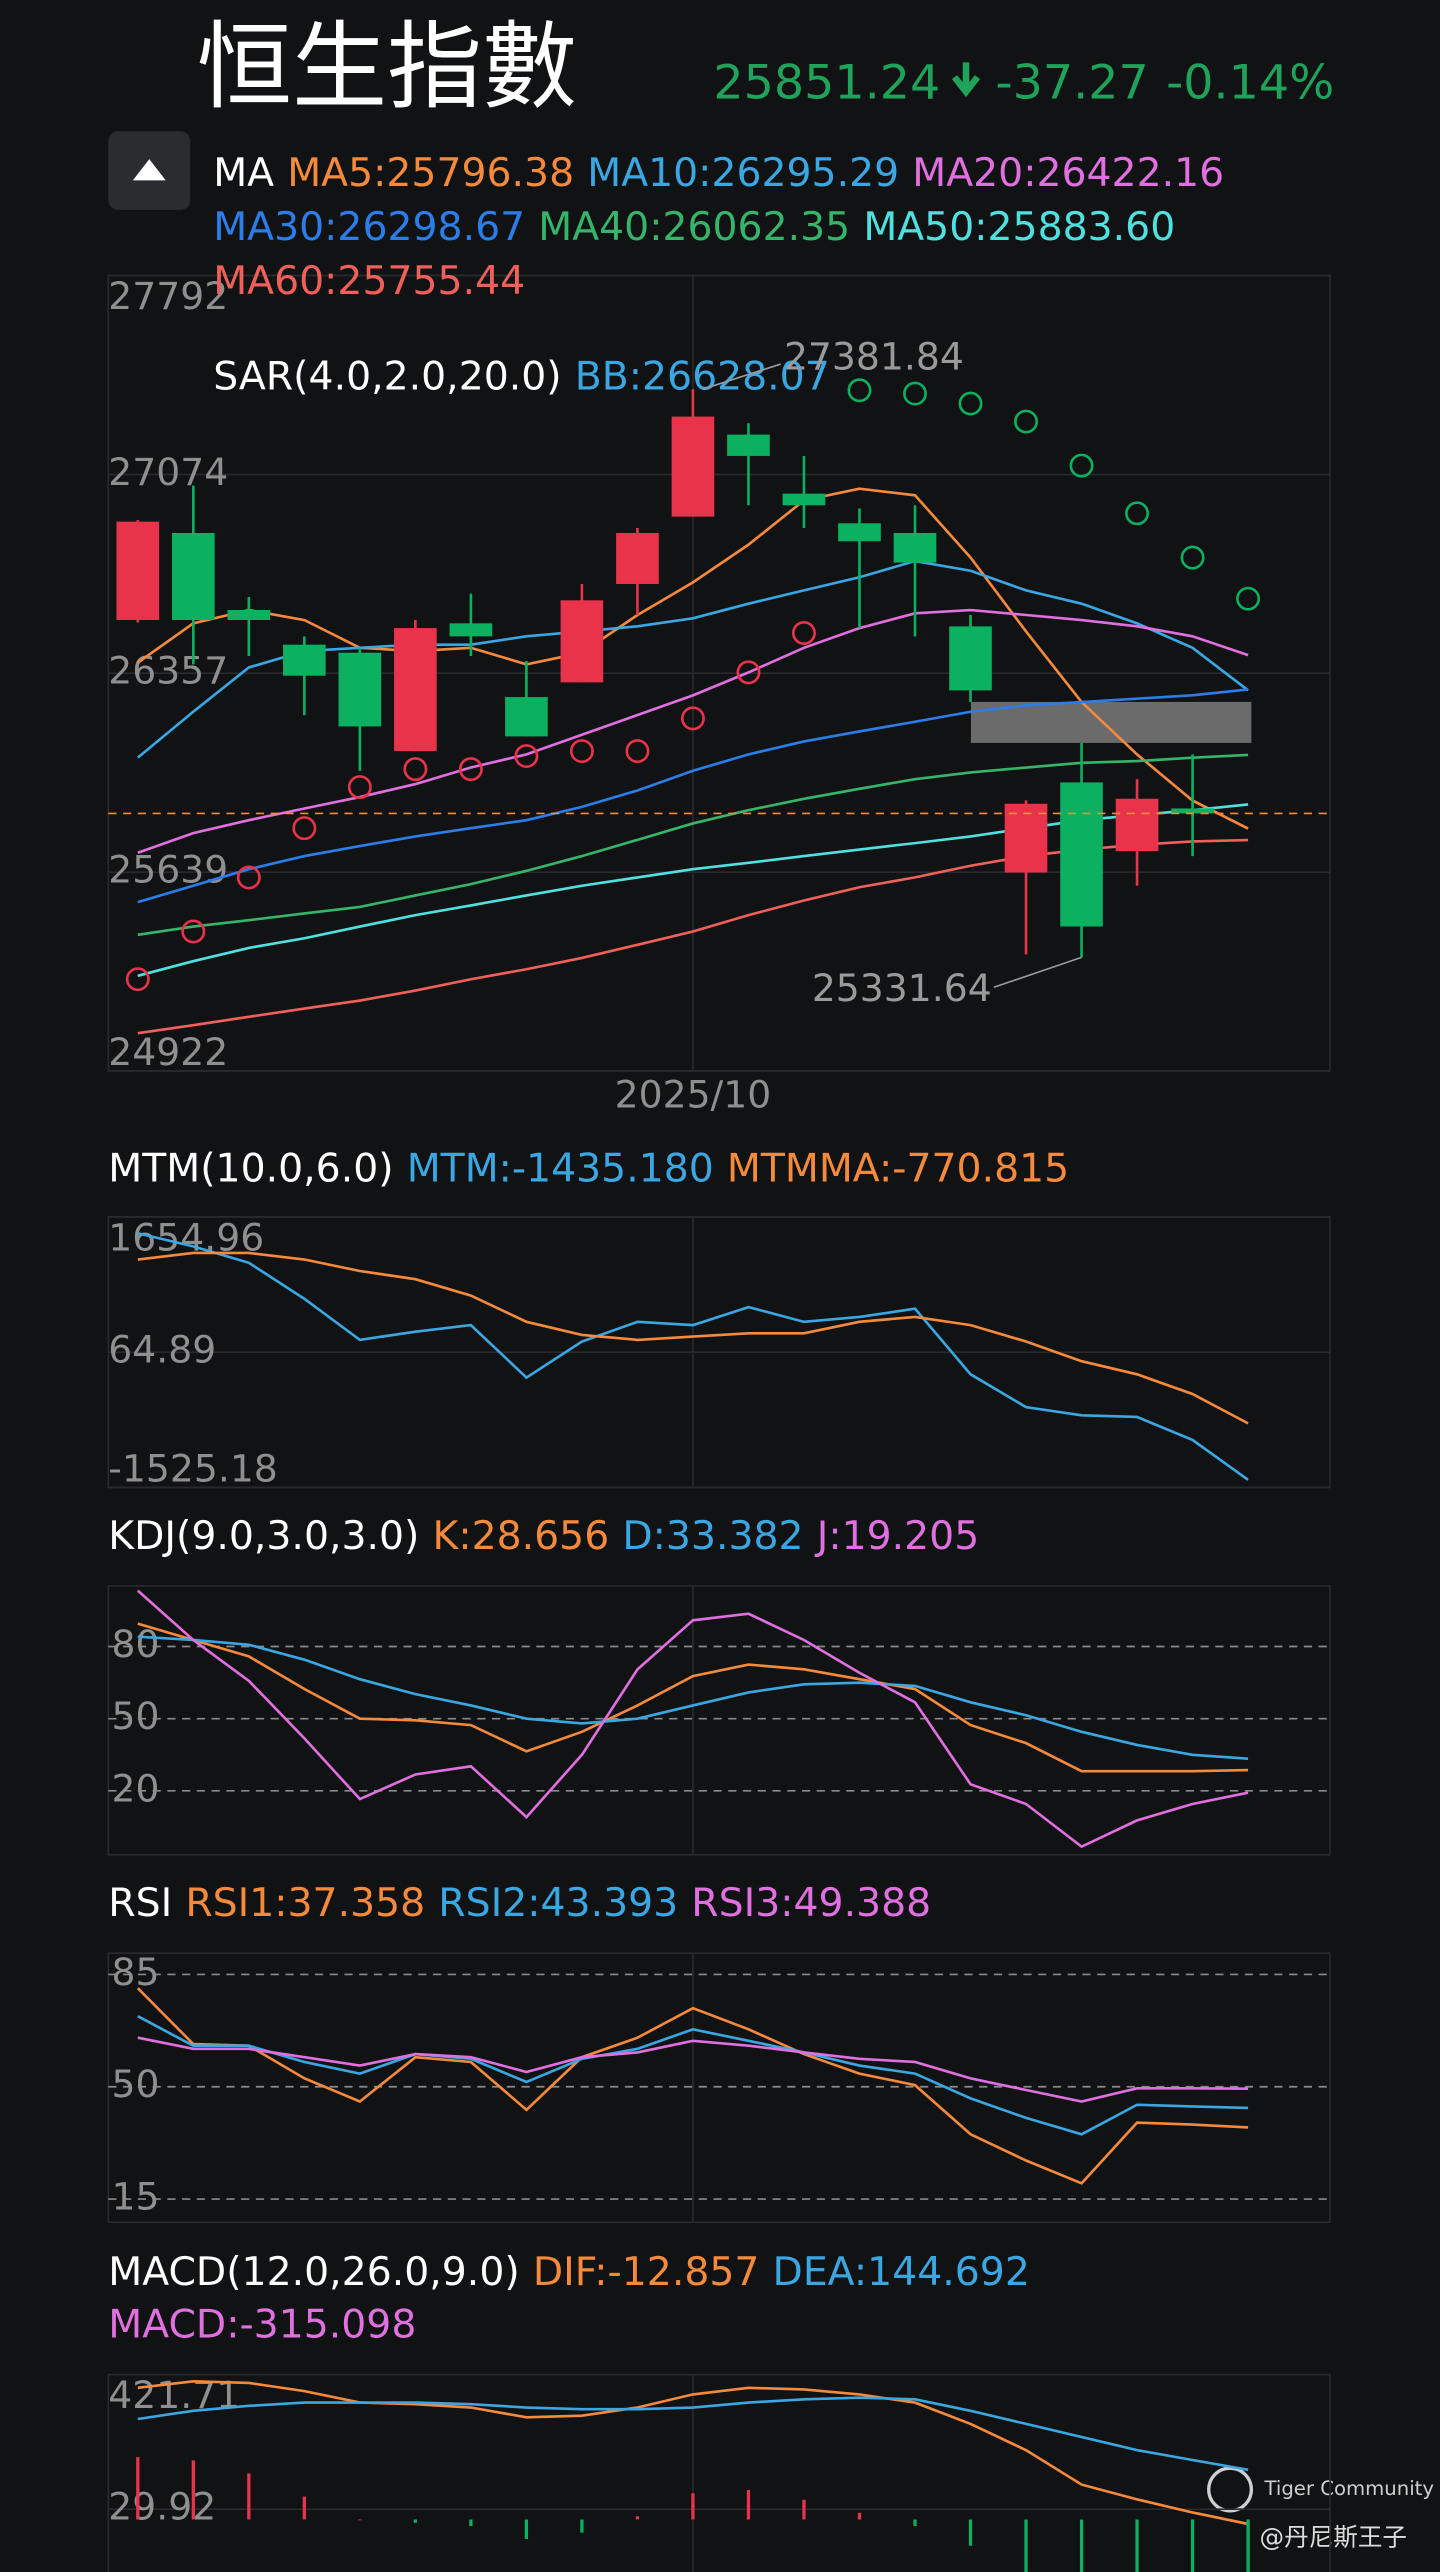  What do you see at coordinates (966, 80) in the screenshot?
I see `down-arrow` at bounding box center [966, 80].